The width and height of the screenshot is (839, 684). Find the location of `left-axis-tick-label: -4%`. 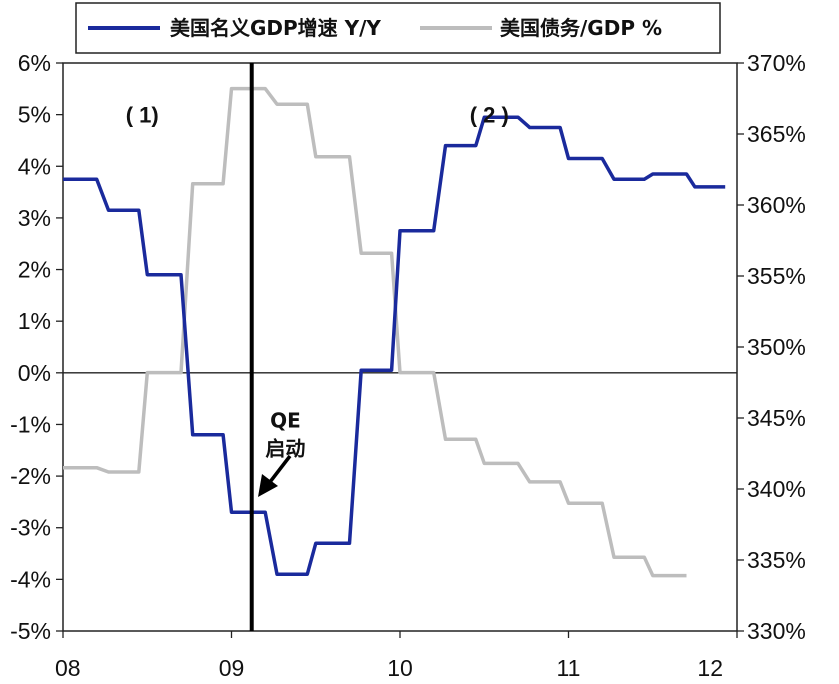

left-axis-tick-label: -4% is located at coordinates (30, 579).